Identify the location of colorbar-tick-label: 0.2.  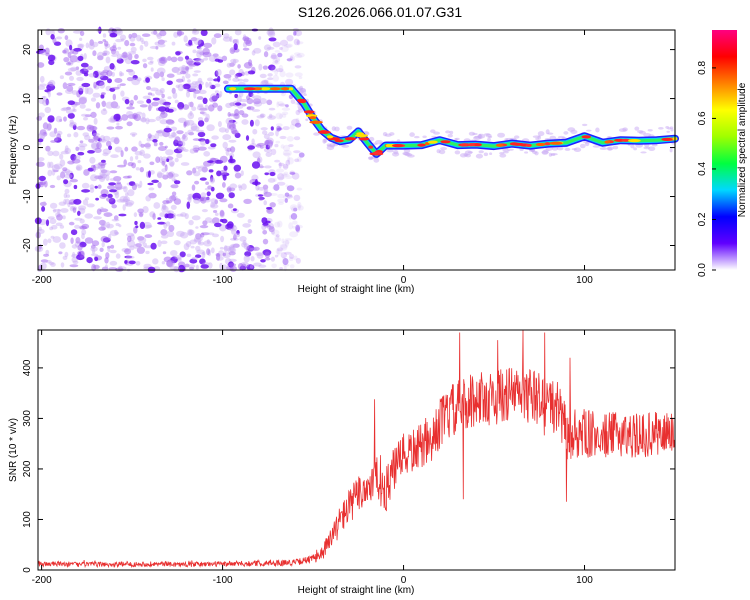
(702, 219).